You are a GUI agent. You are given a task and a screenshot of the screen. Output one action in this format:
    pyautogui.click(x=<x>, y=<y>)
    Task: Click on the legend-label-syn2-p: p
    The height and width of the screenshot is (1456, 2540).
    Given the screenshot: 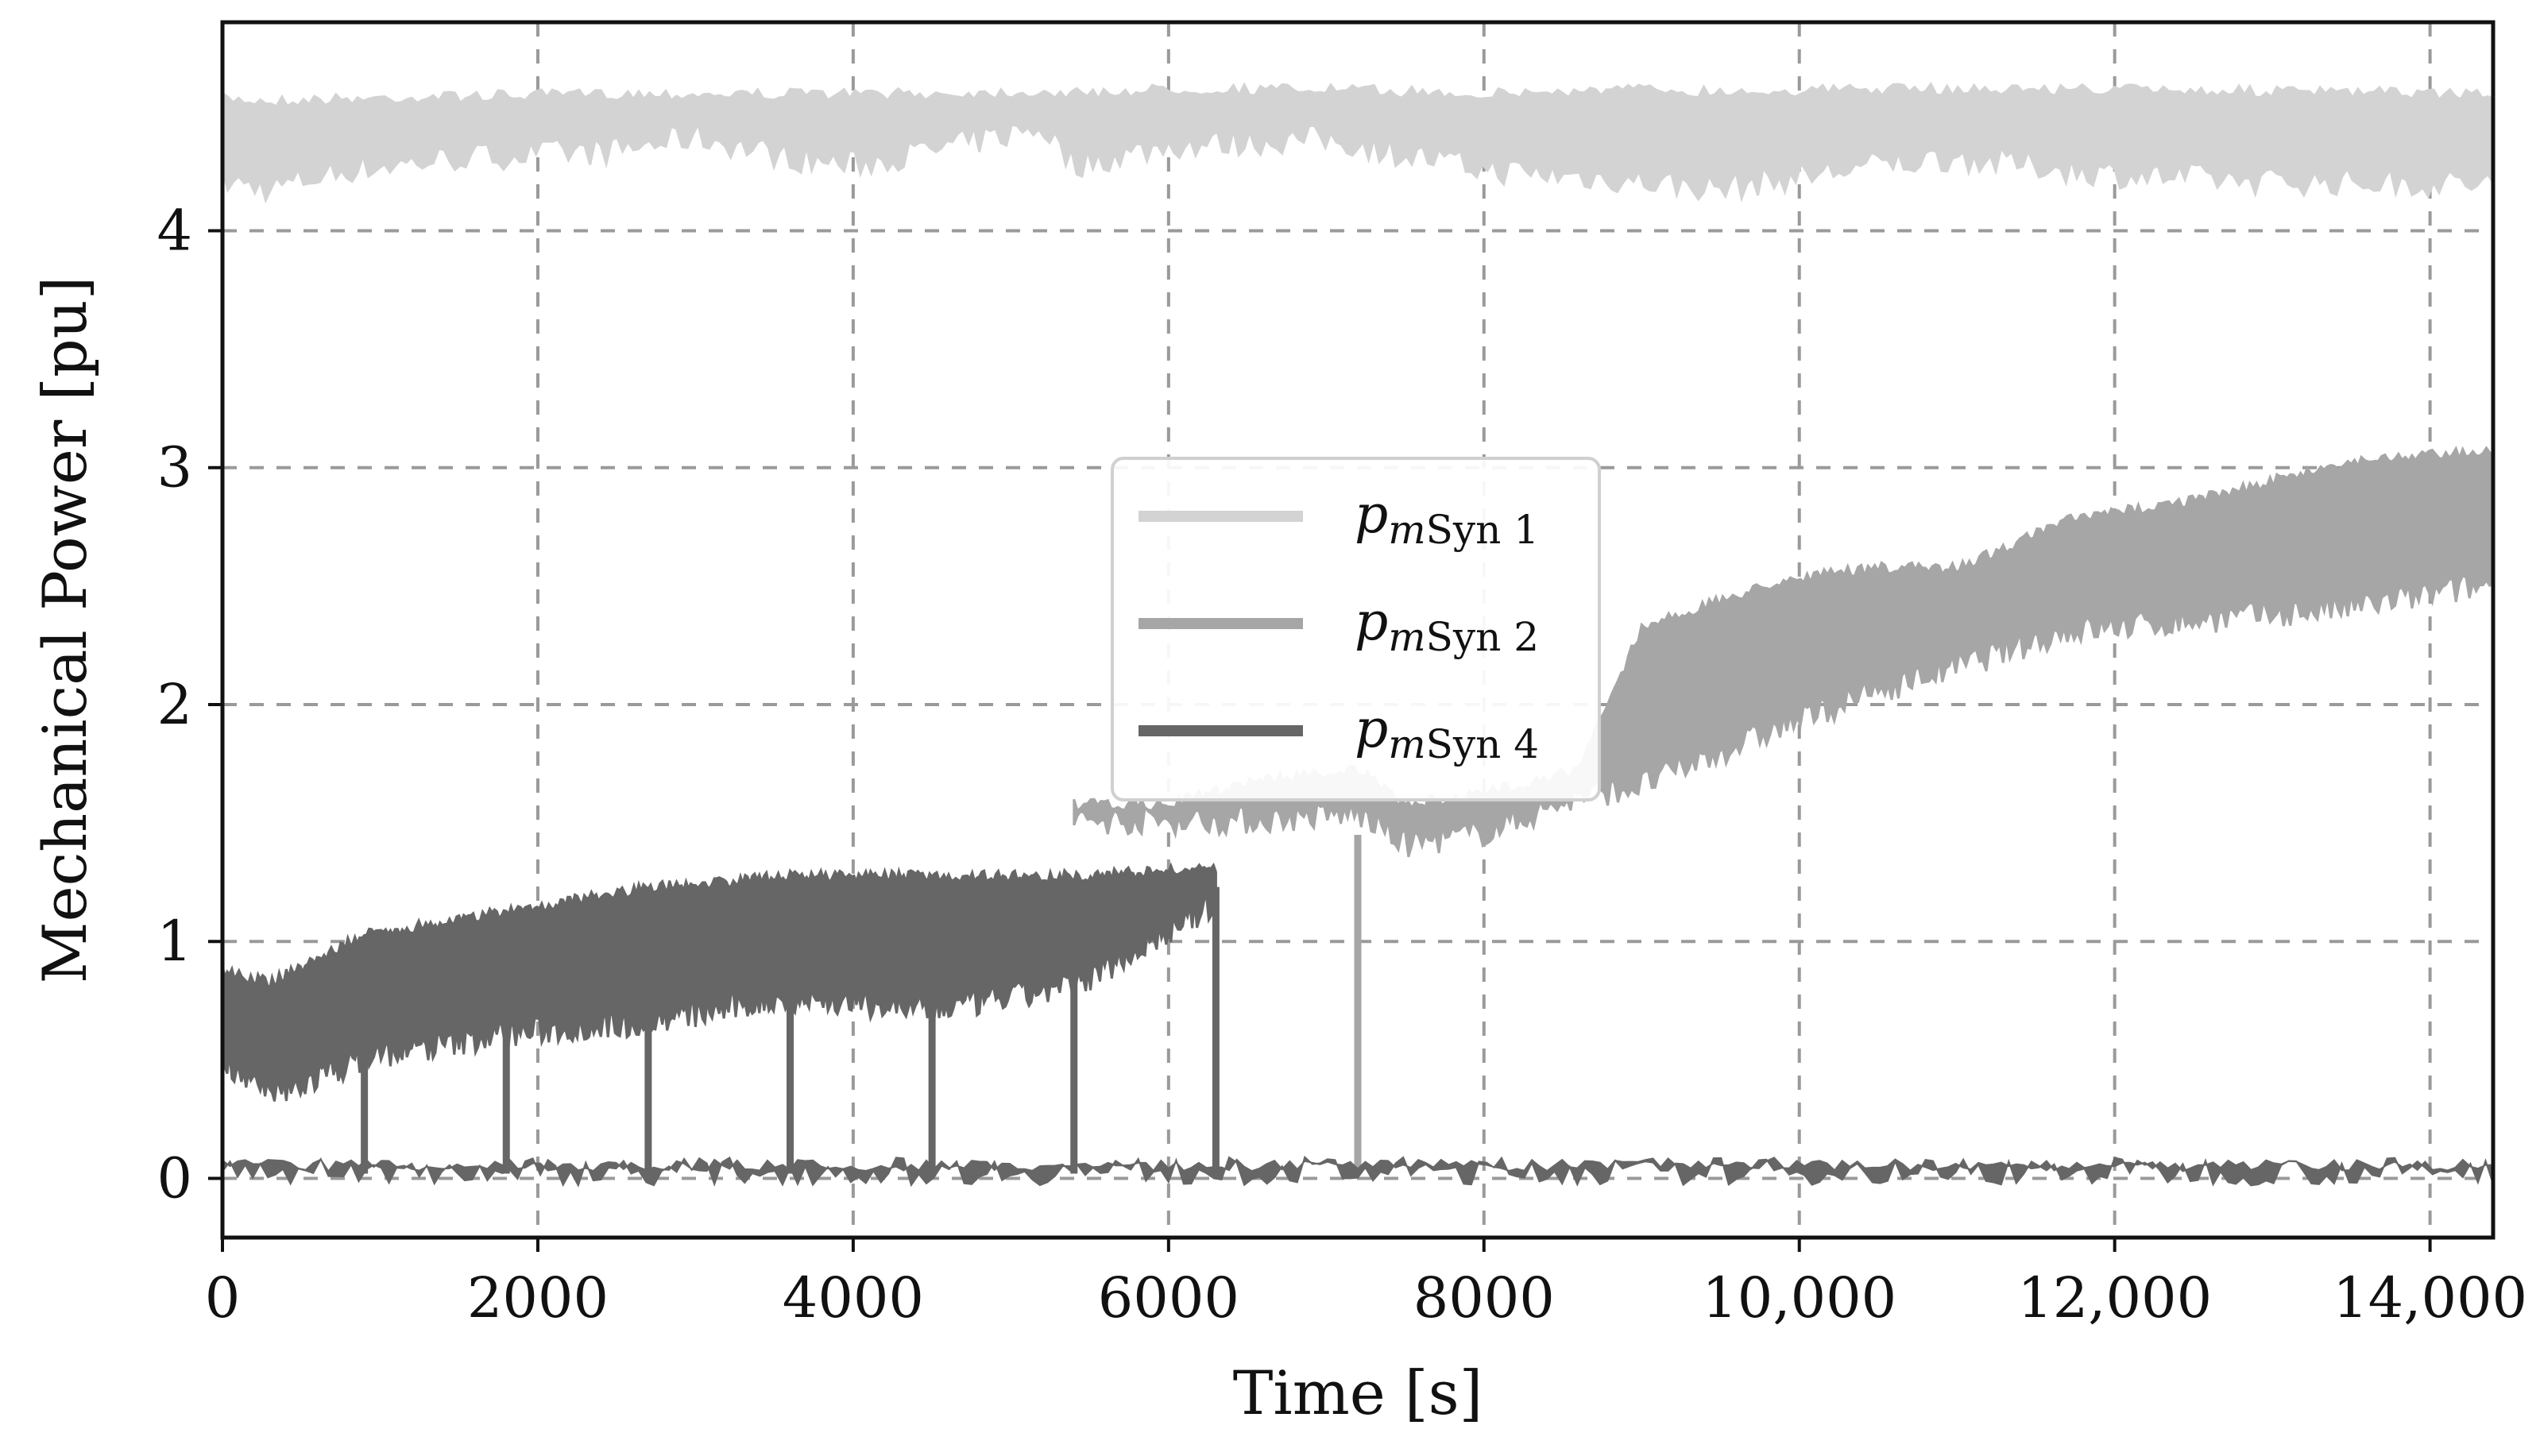 What is the action you would take?
    pyautogui.click(x=1371, y=621)
    